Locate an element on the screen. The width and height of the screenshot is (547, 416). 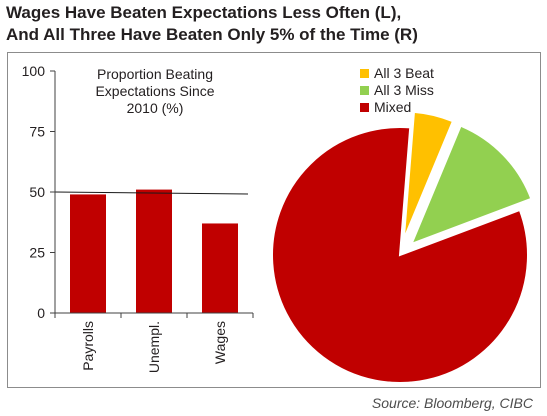
bar-title-line: Expectations Since is located at coordinates (154, 91).